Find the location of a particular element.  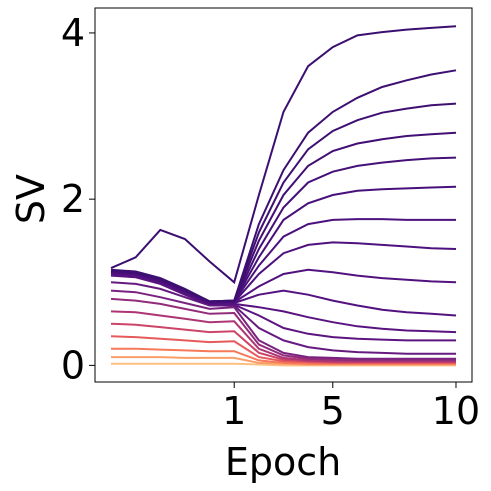

x-tick-label: 1 is located at coordinates (234, 411).